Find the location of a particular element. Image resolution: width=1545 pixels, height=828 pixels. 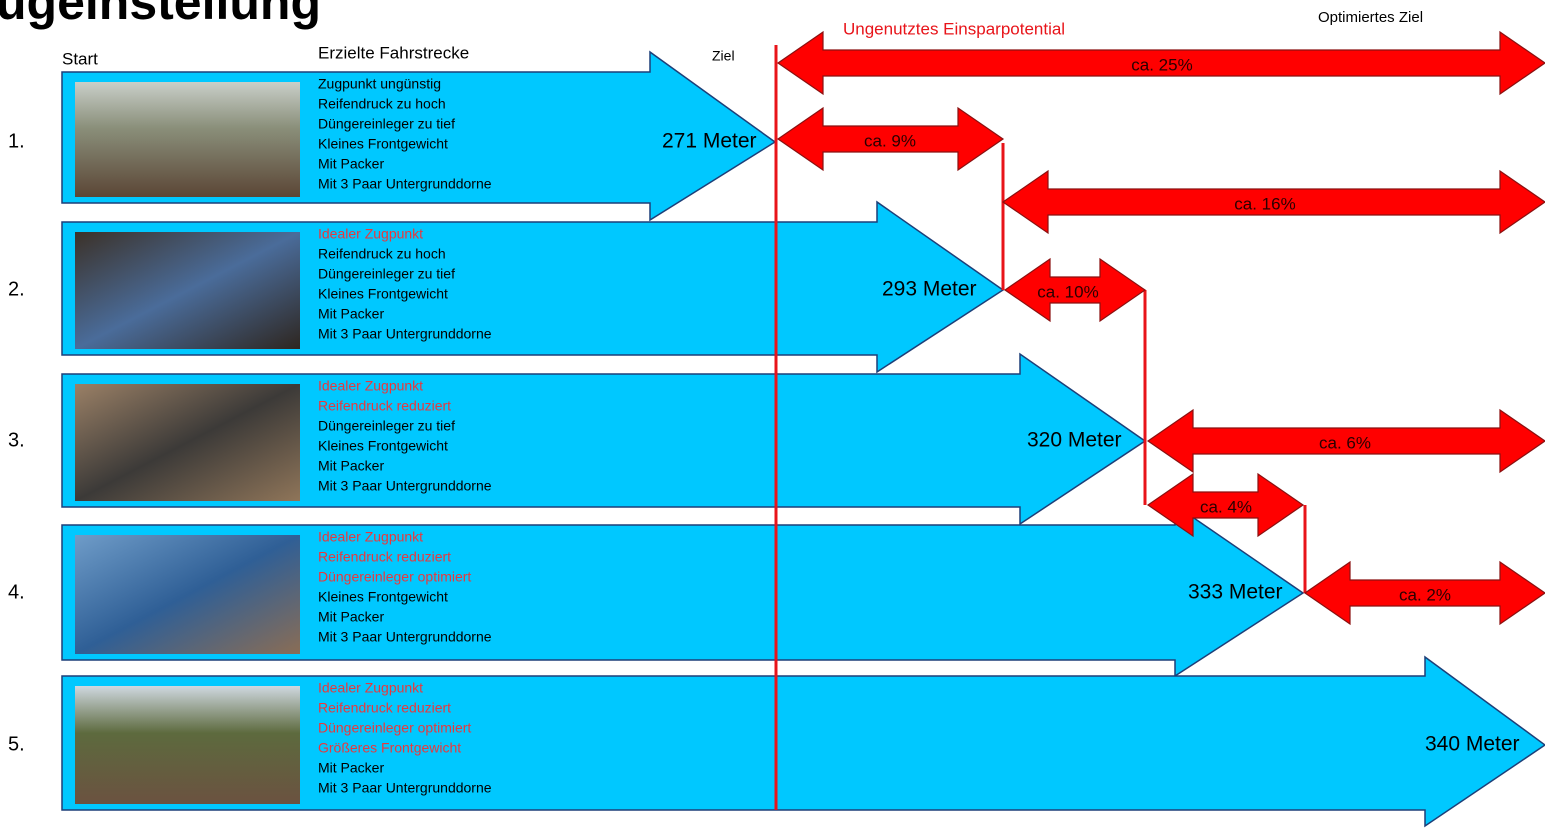

potential-header: Ungenutztes Einsparpotential is located at coordinates (954, 28).